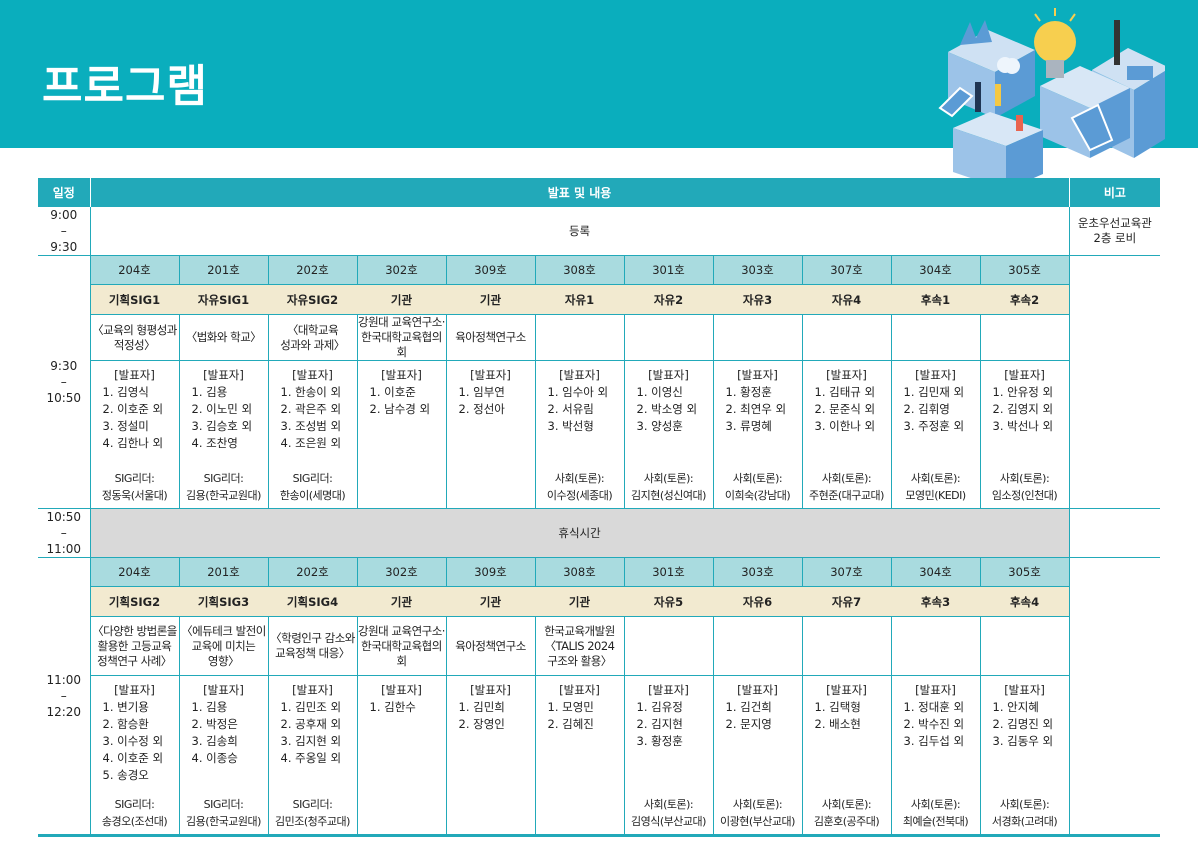  I want to click on presenter-list: [발표자] 1. 이호준 2. 남수경 외, so click(402, 392).